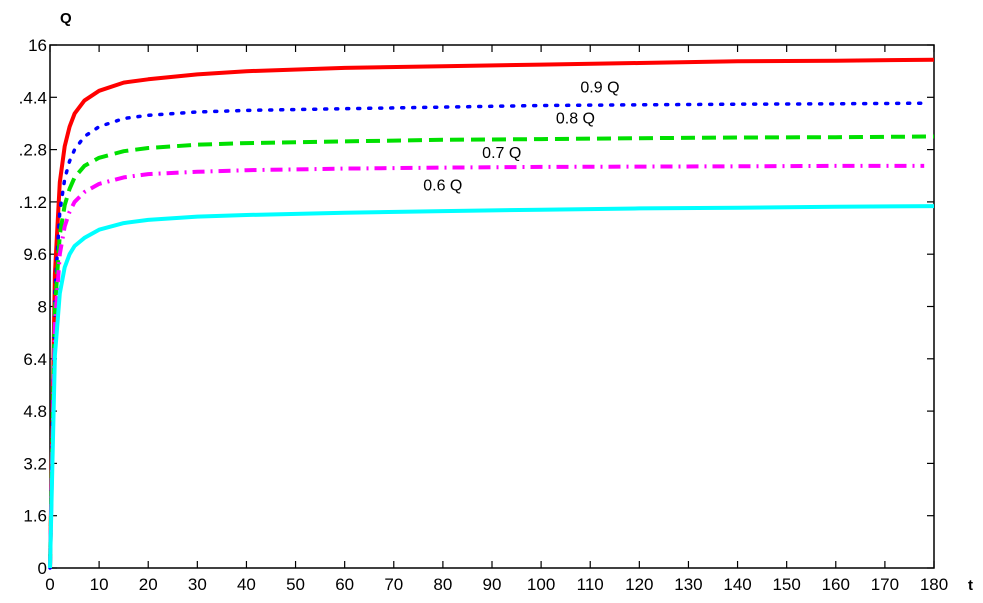 Image resolution: width=983 pixels, height=603 pixels. Describe the element at coordinates (836, 584) in the screenshot. I see `x-tick-label: 160` at that location.